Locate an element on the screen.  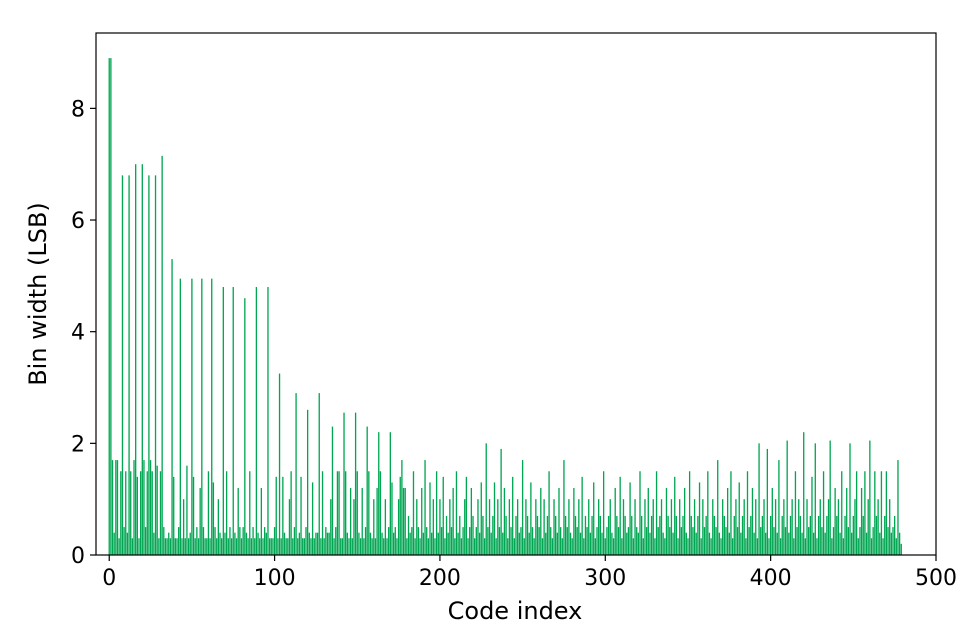
y-tick-label: 0 is located at coordinates (78, 556).